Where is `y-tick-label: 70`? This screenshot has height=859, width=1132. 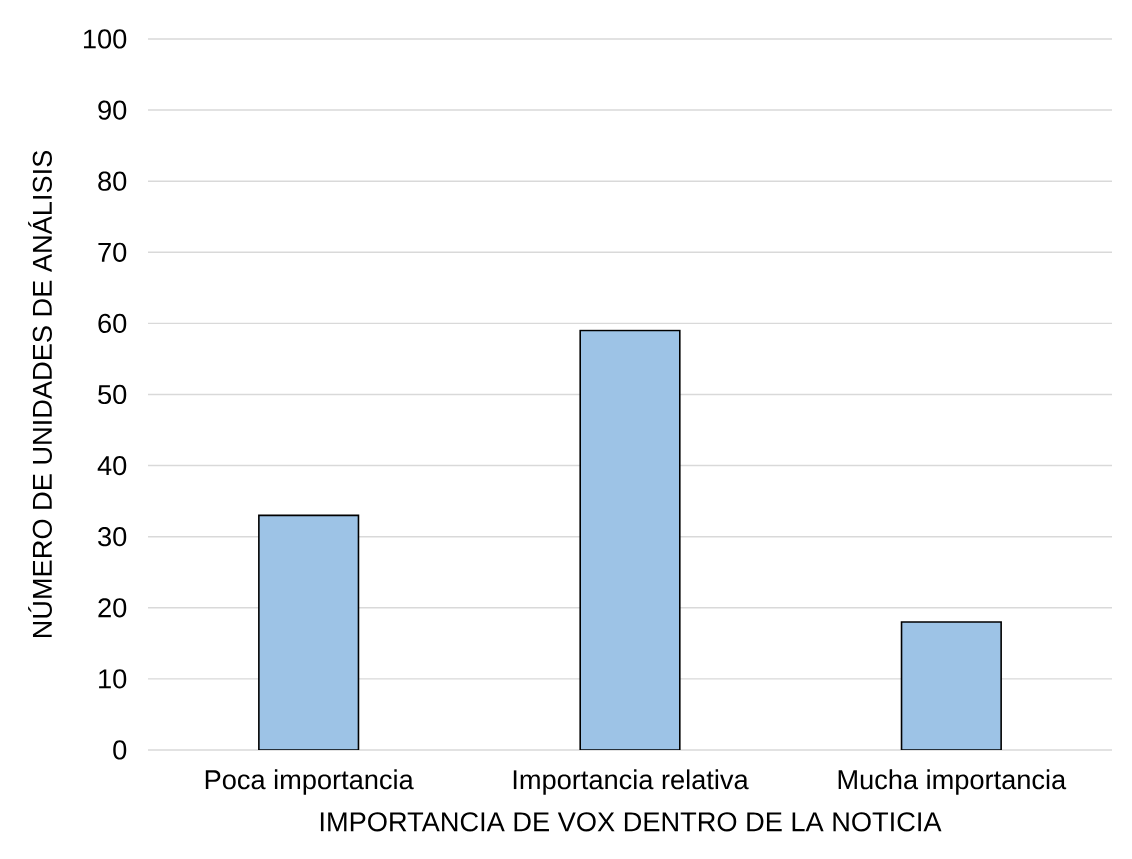 y-tick-label: 70 is located at coordinates (112, 252).